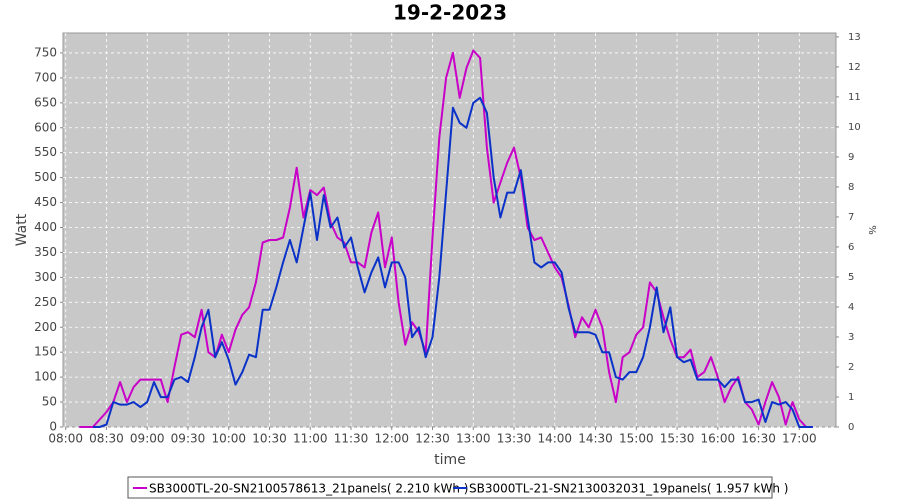  Describe the element at coordinates (851, 247) in the screenshot. I see `y2-tick-label: 6` at that location.